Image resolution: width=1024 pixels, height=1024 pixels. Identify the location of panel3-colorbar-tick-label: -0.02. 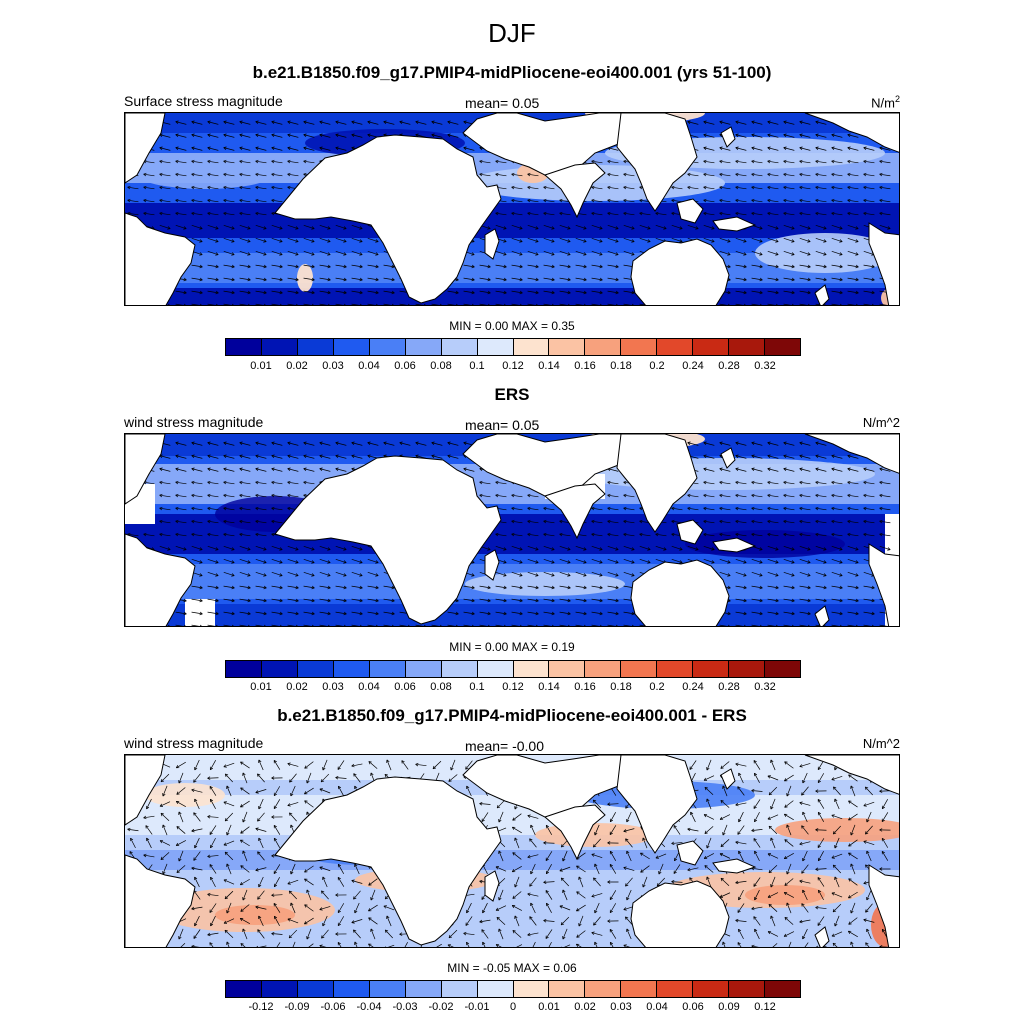
(441, 1007).